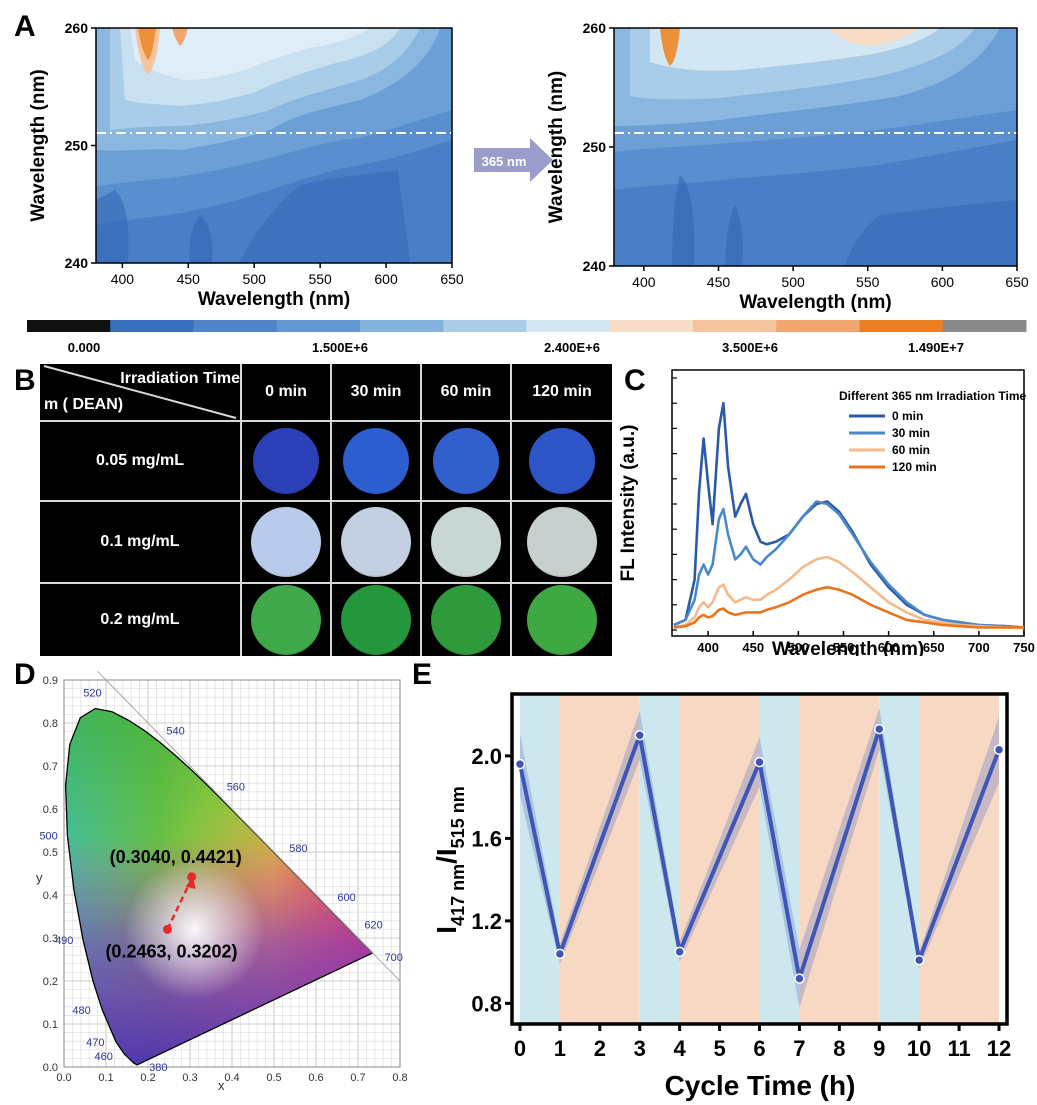 This screenshot has width=1037, height=1105. I want to click on panel-a1-xlabel: Wavelength (nm), so click(274, 299).